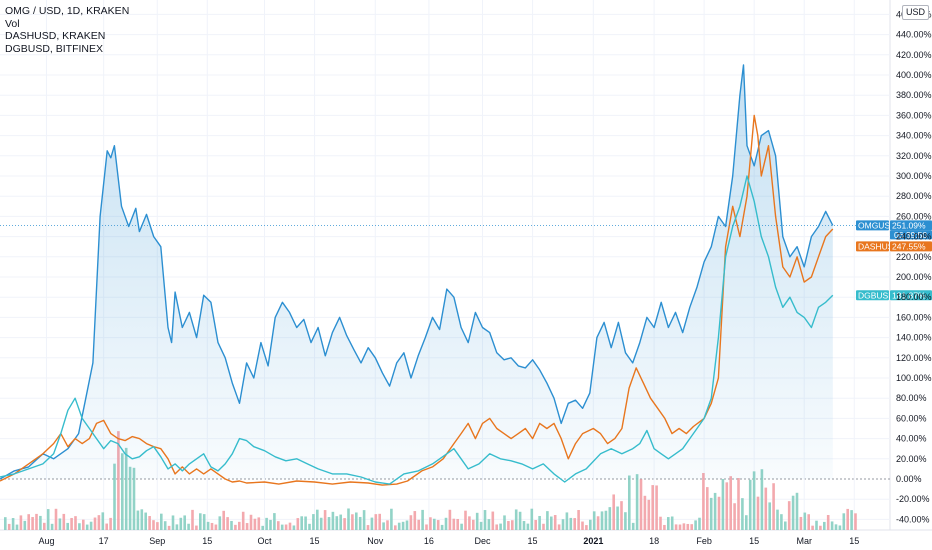 This screenshot has height=550, width=932. Describe the element at coordinates (914, 75) in the screenshot. I see `y-tick-label: 400.00%` at that location.